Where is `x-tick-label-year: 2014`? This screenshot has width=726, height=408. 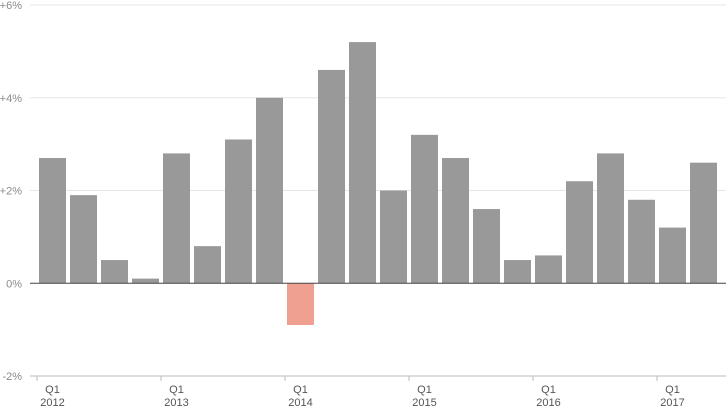 x-tick-label-year: 2014 is located at coordinates (300, 402).